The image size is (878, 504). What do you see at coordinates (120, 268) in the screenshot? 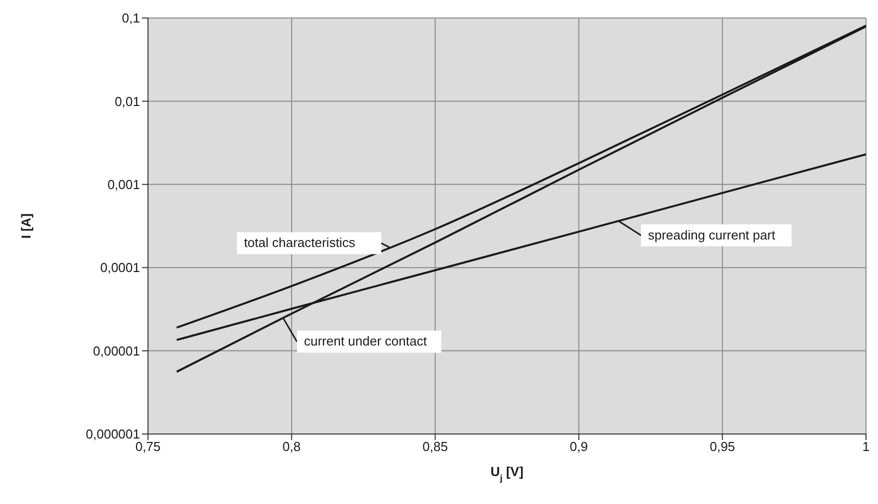
I see `y-tick-label: 0,0001` at bounding box center [120, 268].